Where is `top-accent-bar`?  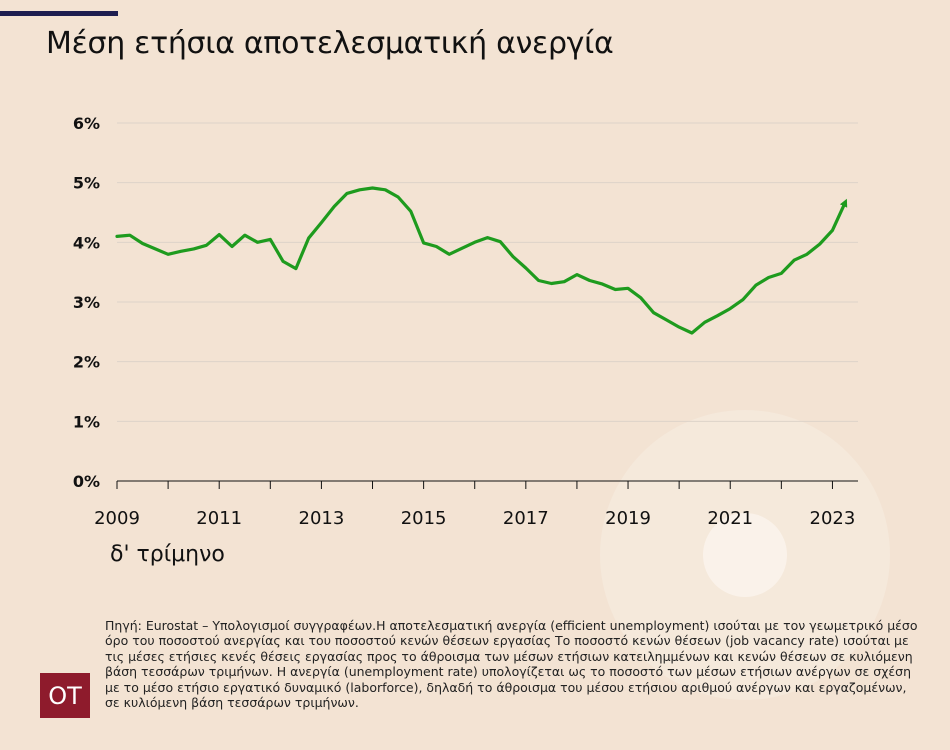
top-accent-bar is located at coordinates (59, 13).